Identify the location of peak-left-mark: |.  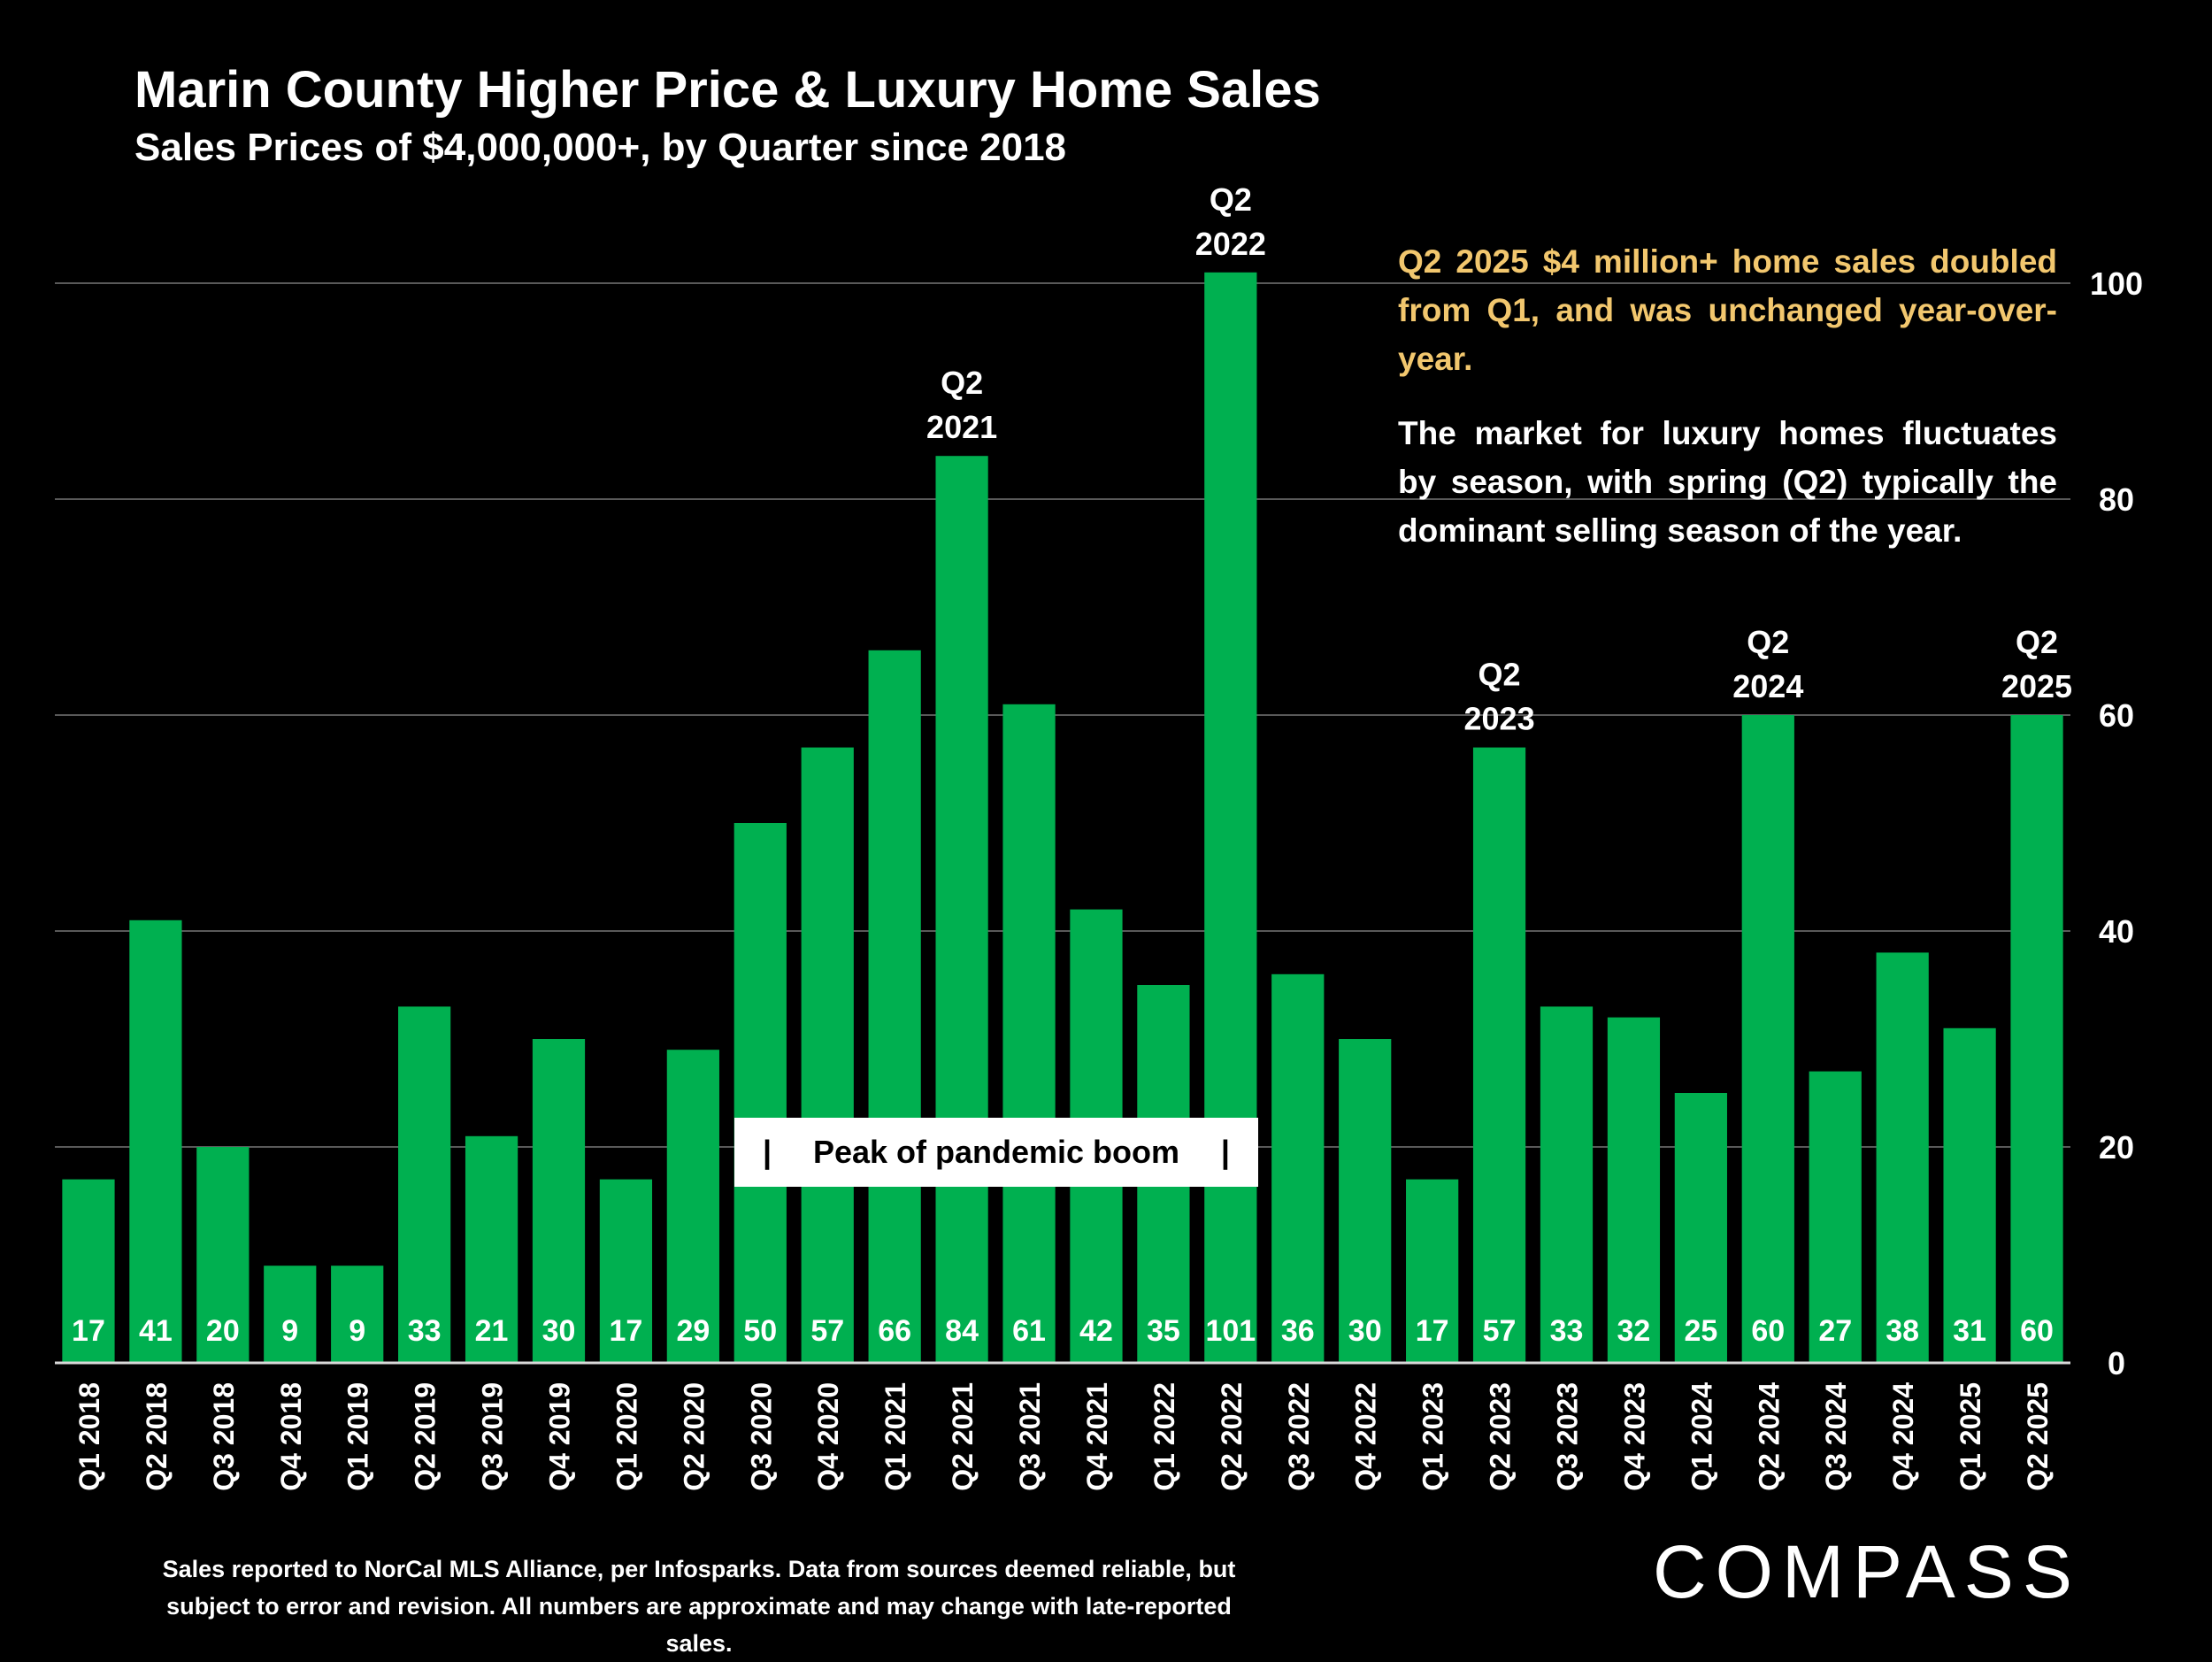
(767, 1152).